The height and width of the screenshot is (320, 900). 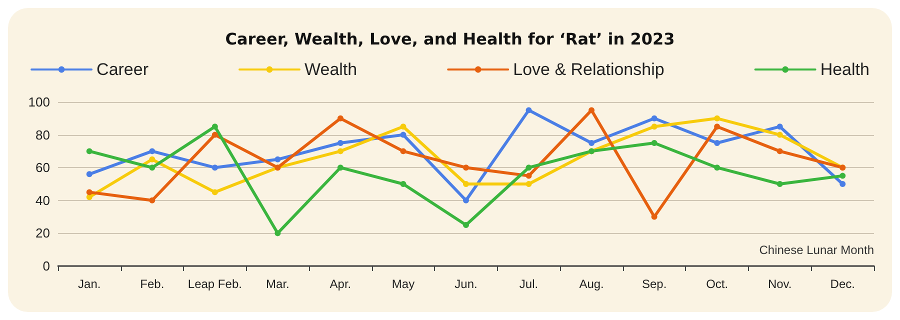 What do you see at coordinates (215, 284) in the screenshot?
I see `x-tick-label: Leap Feb.` at bounding box center [215, 284].